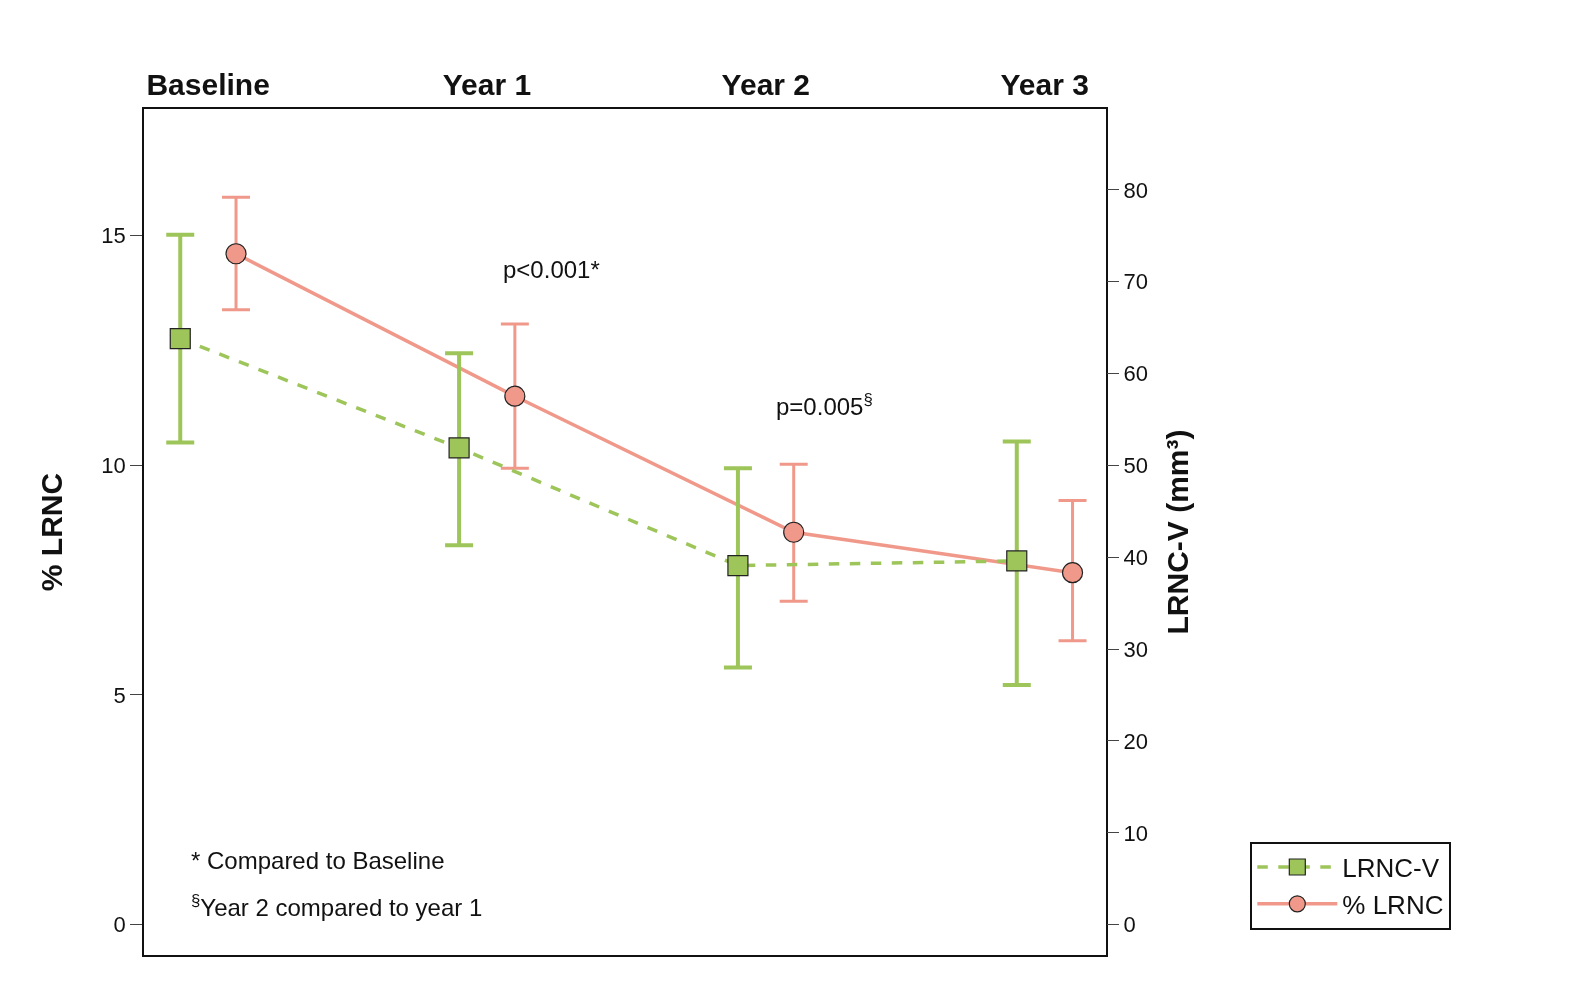  What do you see at coordinates (337, 906) in the screenshot?
I see `annotation: $^{§}$Year 2 compared to year 1` at bounding box center [337, 906].